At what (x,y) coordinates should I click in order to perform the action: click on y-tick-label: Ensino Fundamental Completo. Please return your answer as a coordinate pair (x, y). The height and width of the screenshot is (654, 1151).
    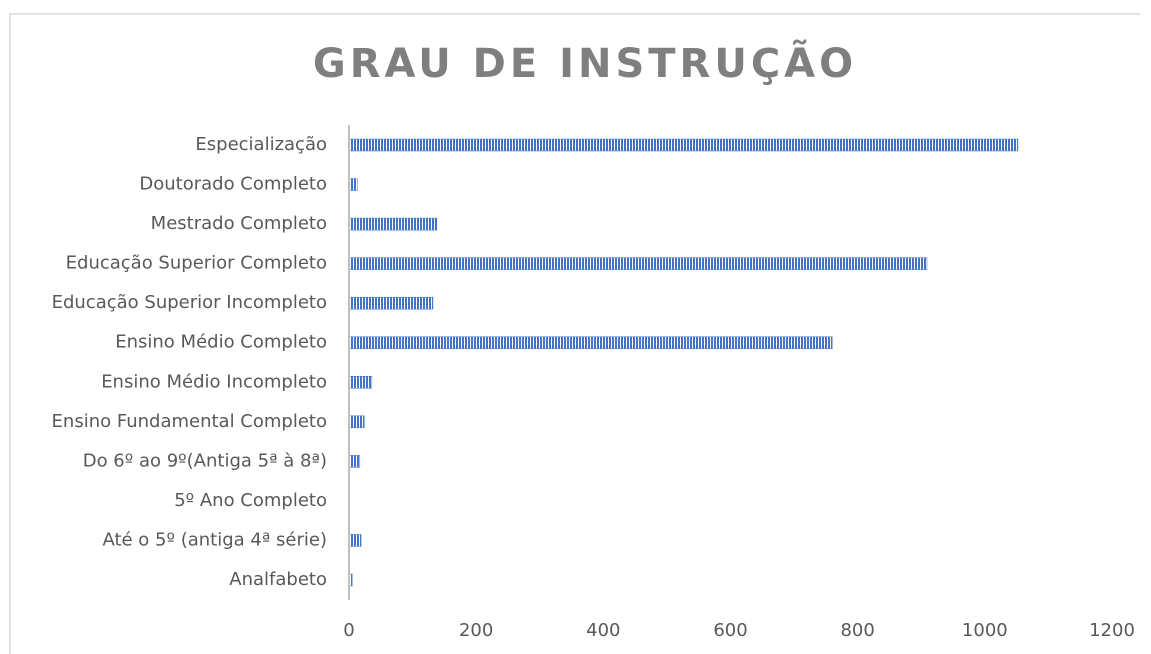
    Looking at the image, I should click on (189, 421).